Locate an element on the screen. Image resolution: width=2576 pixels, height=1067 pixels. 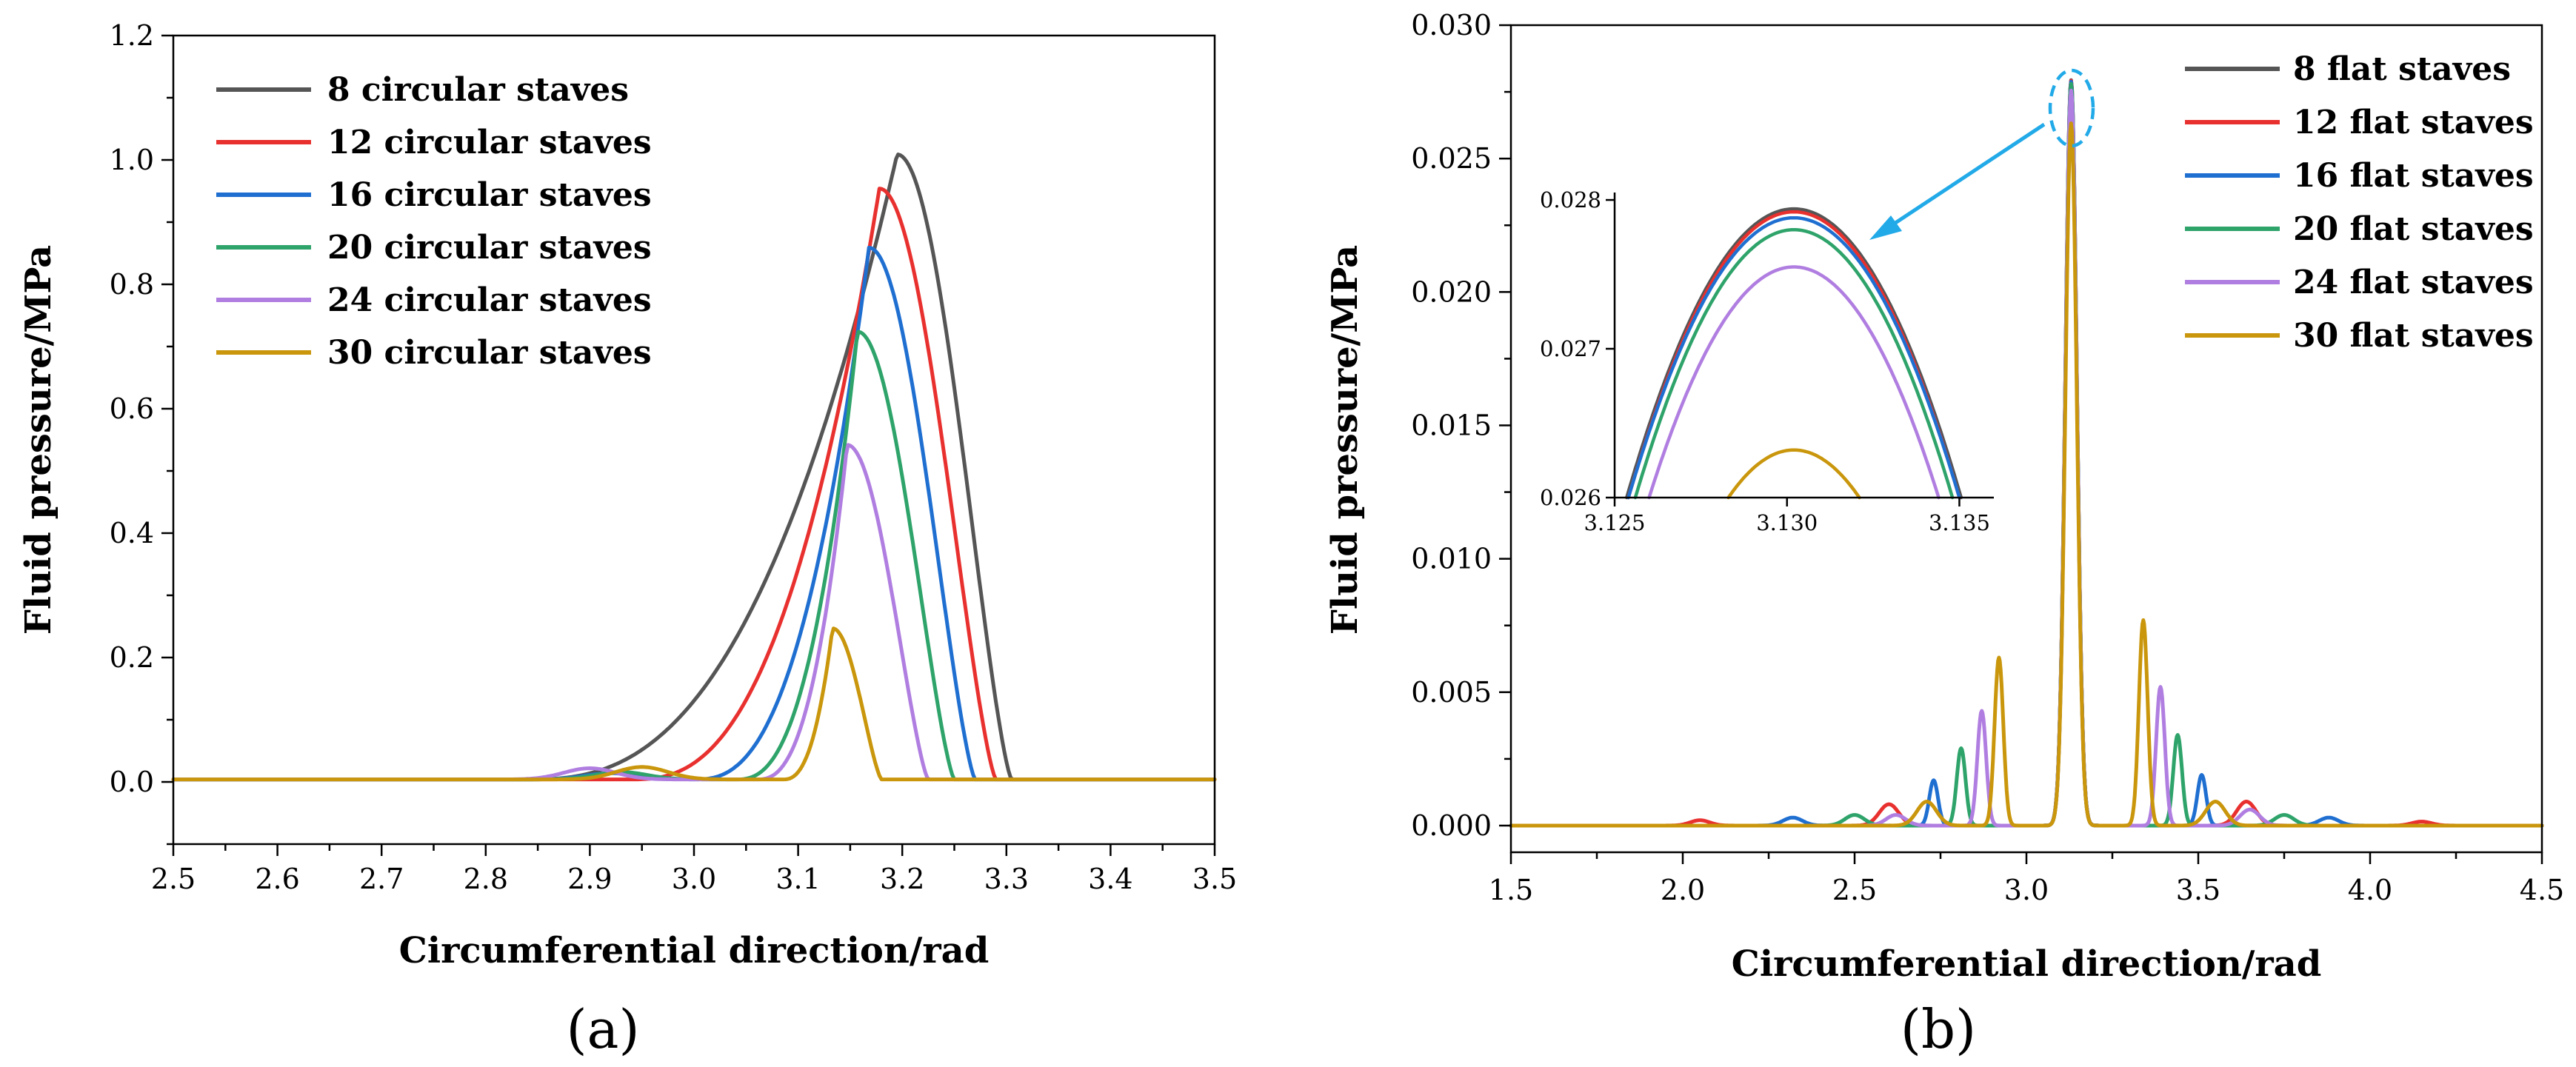
panel-b-legend-label: 16 flat staves is located at coordinates (2413, 176).